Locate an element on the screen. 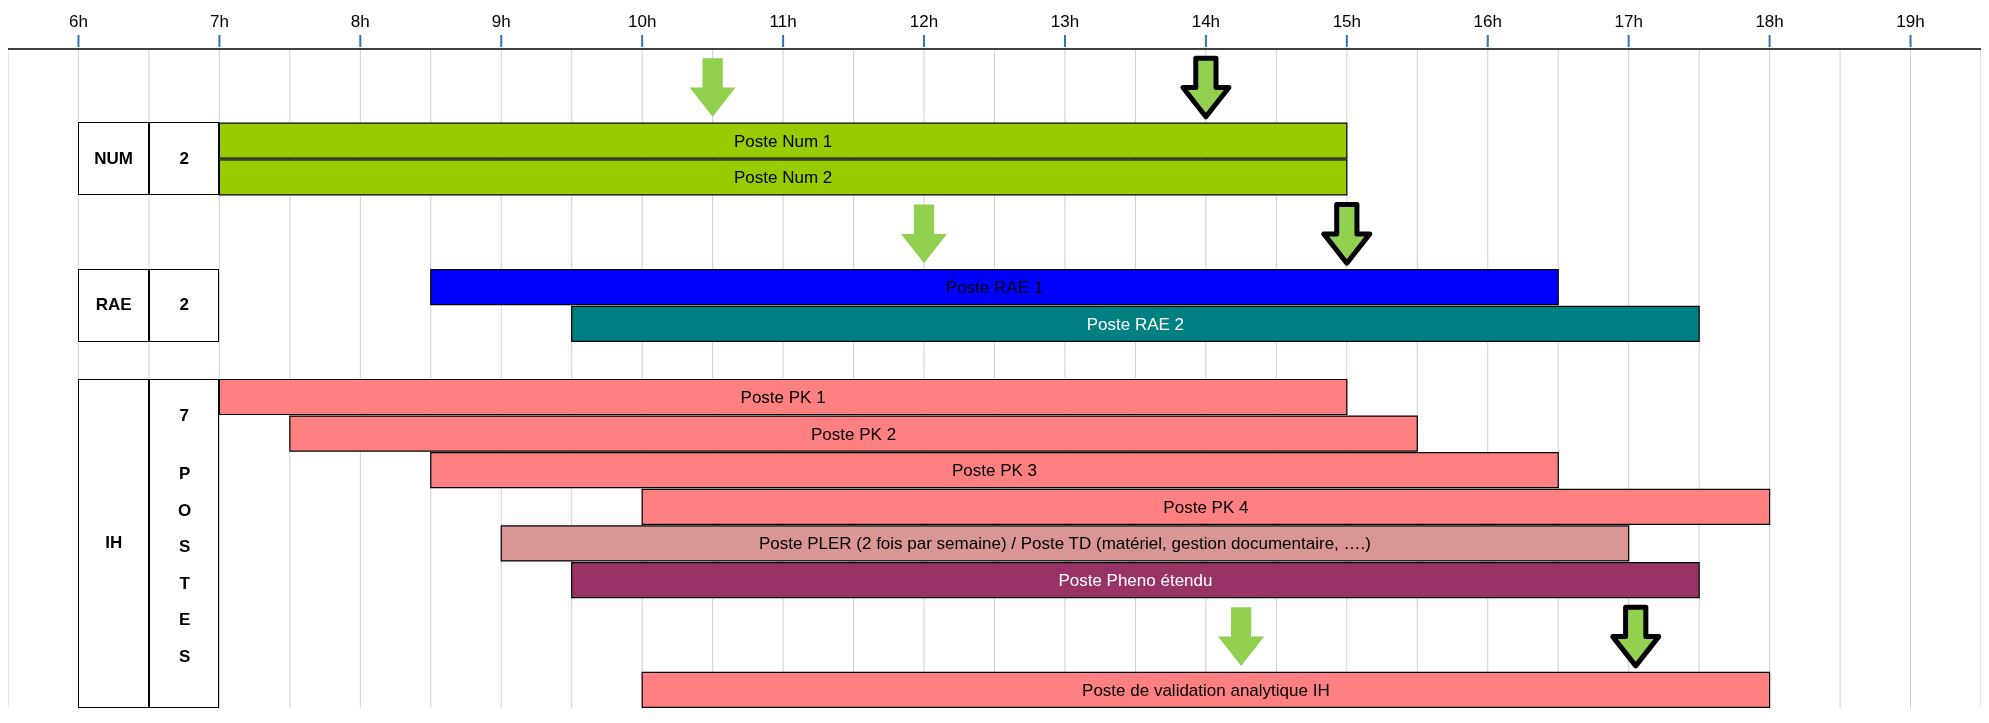 This screenshot has width=1989, height=723. x-tick-label: 11h is located at coordinates (783, 21).